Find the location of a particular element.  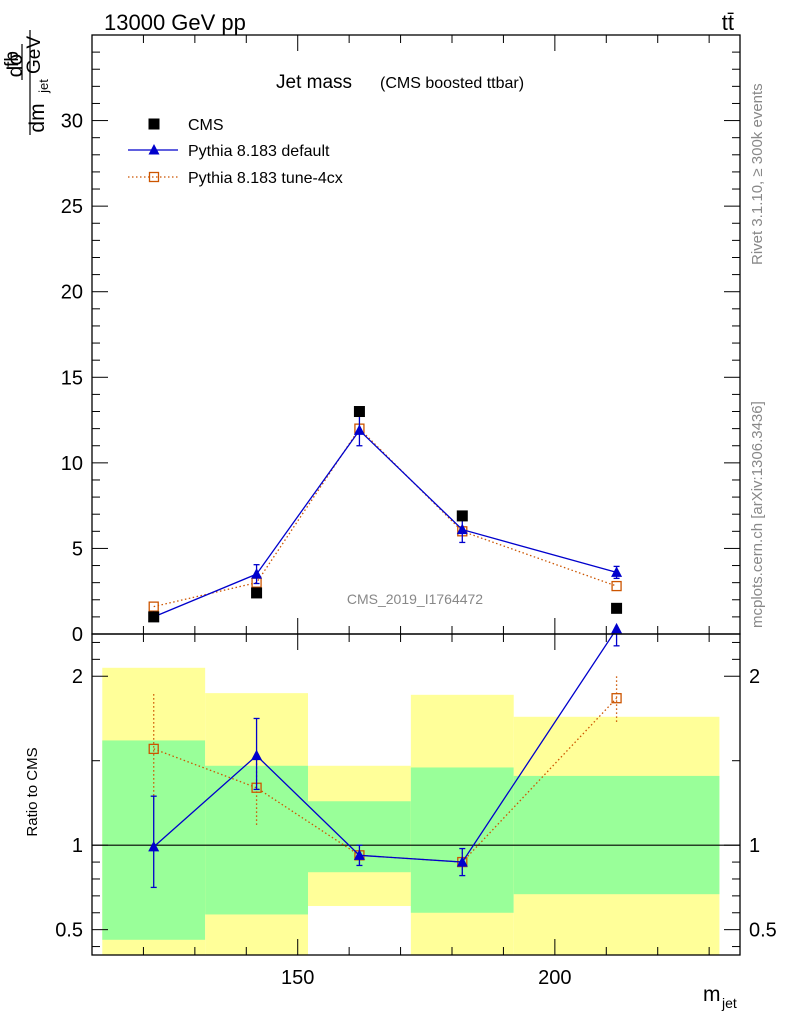

ylabel-unit-num: fb is located at coordinates (12, 59).